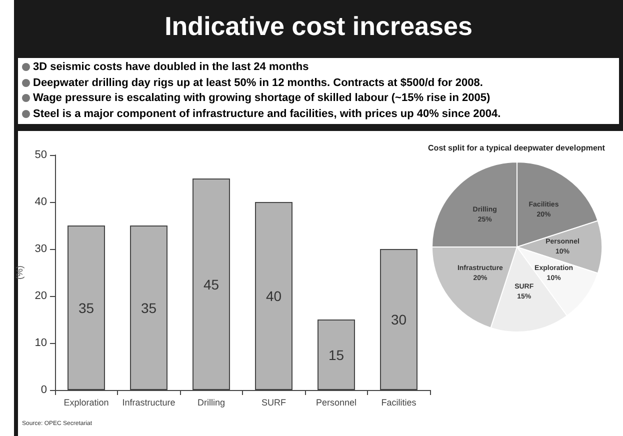 The image size is (623, 436). What do you see at coordinates (267, 114) in the screenshot?
I see `text: Steel is a major component of infrastructure and facilities, with prices up 40% since 2004.` at bounding box center [267, 114].